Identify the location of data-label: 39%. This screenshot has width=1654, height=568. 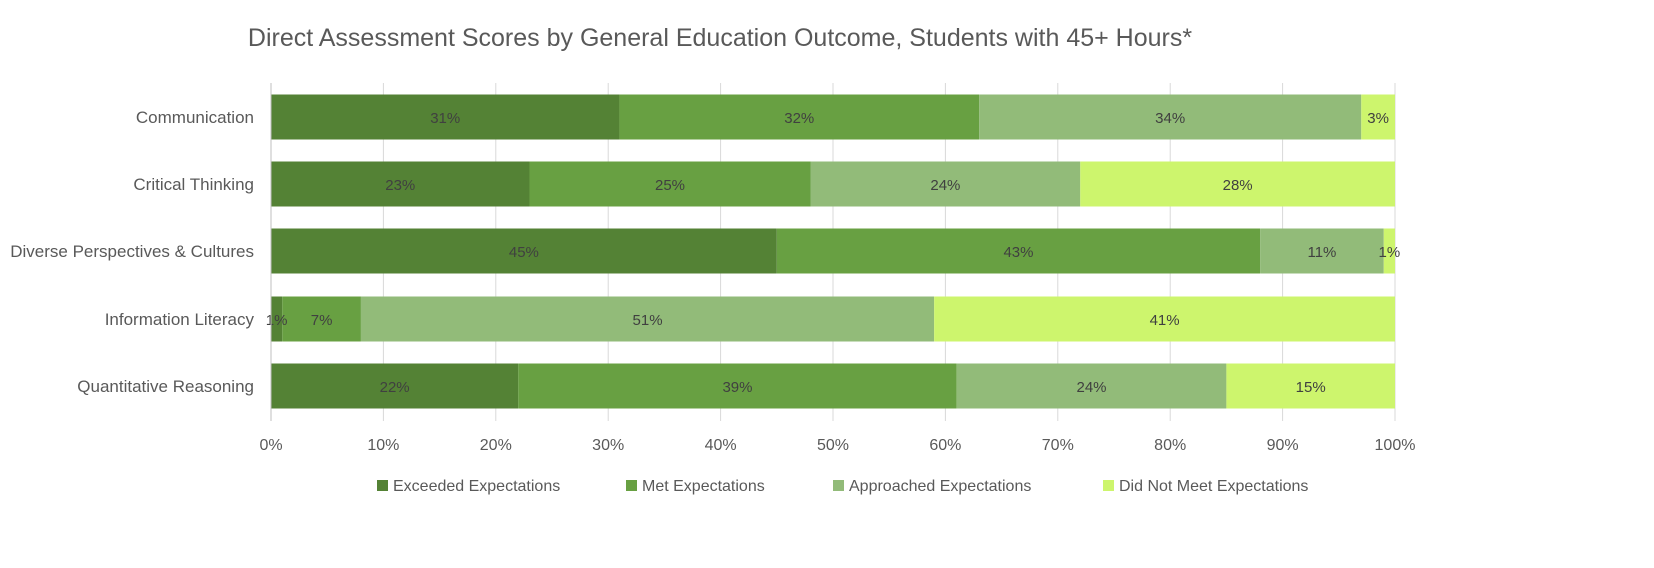
(737, 387).